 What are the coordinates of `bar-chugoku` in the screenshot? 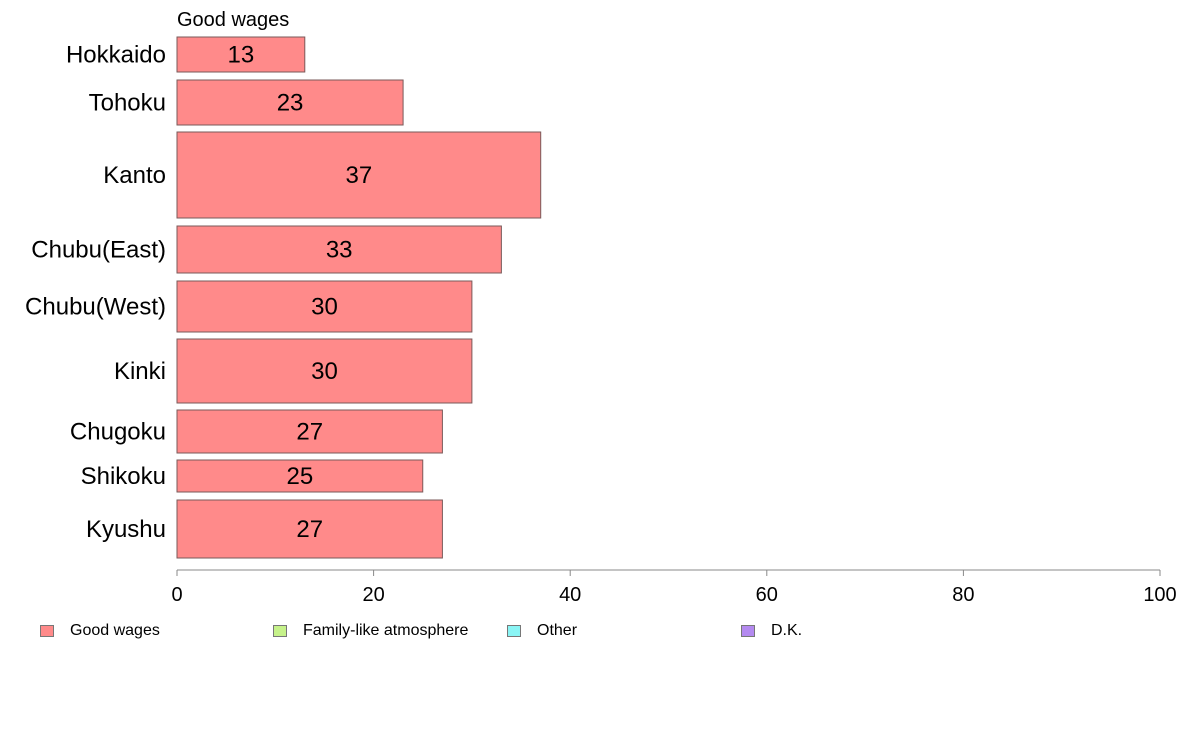 It's located at (309, 431).